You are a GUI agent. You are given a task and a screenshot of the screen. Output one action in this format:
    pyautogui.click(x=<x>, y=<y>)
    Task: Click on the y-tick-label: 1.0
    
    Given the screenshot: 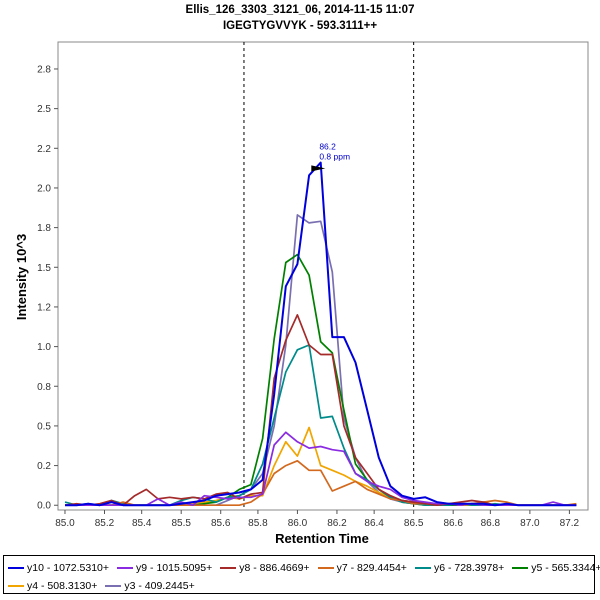 What is the action you would take?
    pyautogui.click(x=44, y=347)
    